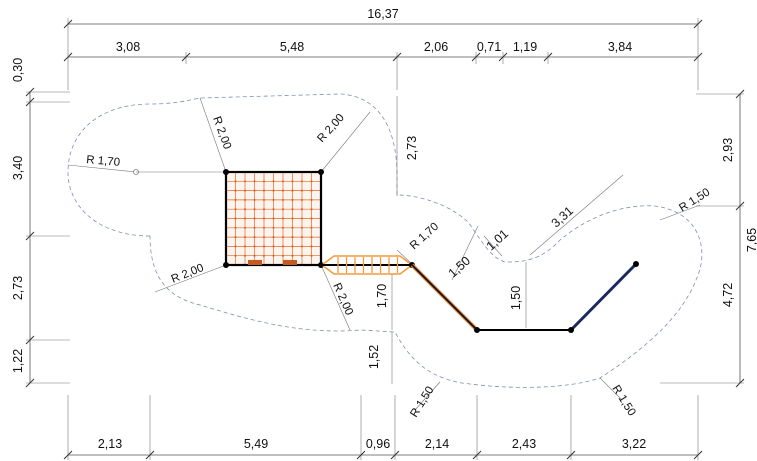  I want to click on dim-inner-150b: 1,50, so click(516, 298).